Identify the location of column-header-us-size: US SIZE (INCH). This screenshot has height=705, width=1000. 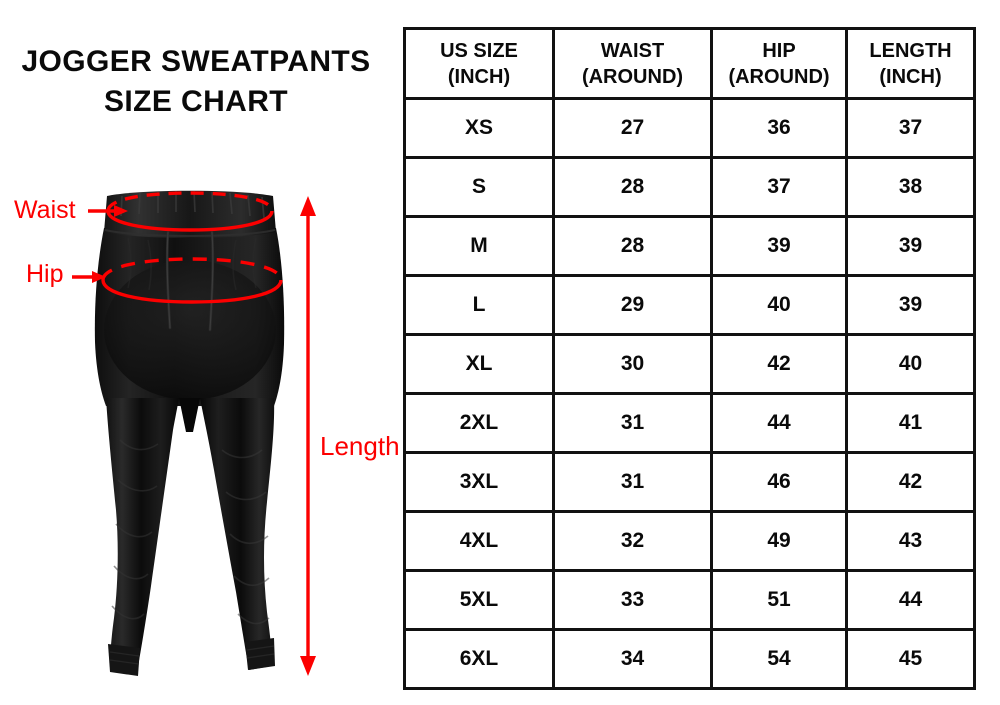
(479, 63).